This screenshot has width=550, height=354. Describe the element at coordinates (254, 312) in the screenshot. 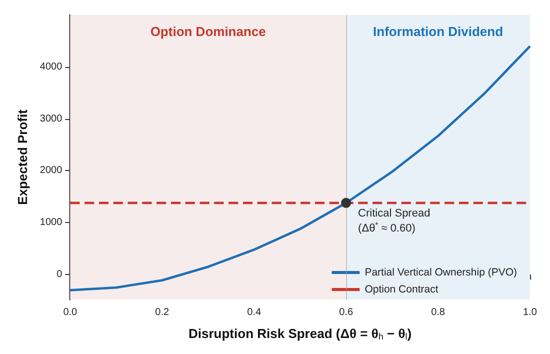

I see `x-tick-label: 0.4` at that location.